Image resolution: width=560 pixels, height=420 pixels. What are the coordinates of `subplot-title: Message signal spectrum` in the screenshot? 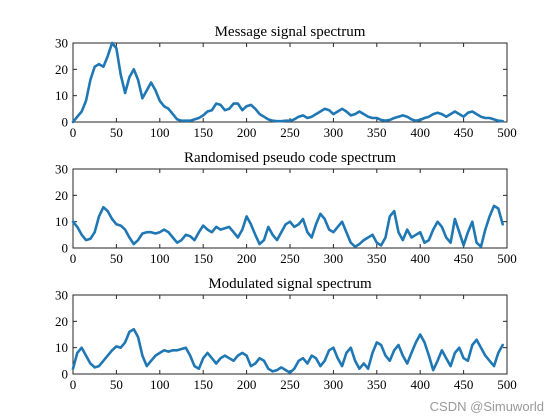 It's located at (290, 32).